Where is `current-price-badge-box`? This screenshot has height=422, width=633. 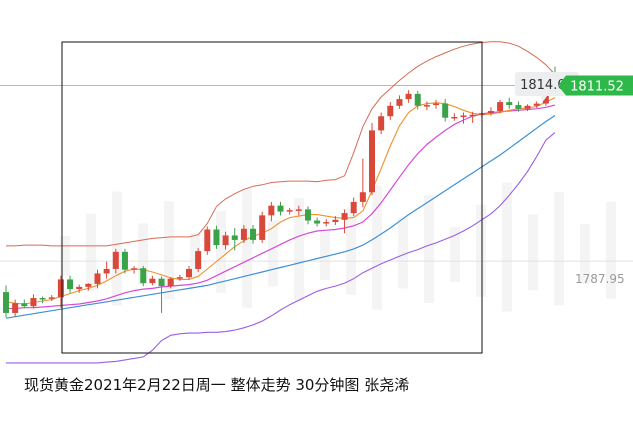
current-price-badge-box is located at coordinates (595, 85).